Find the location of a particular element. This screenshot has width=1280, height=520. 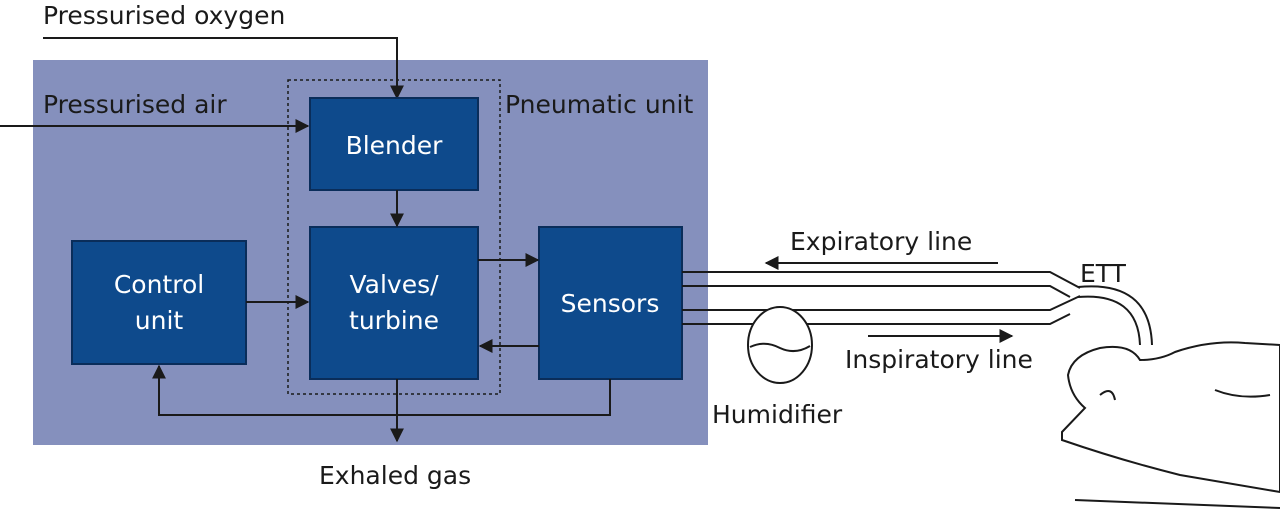

oxygen-input-line is located at coordinates (223, 68).